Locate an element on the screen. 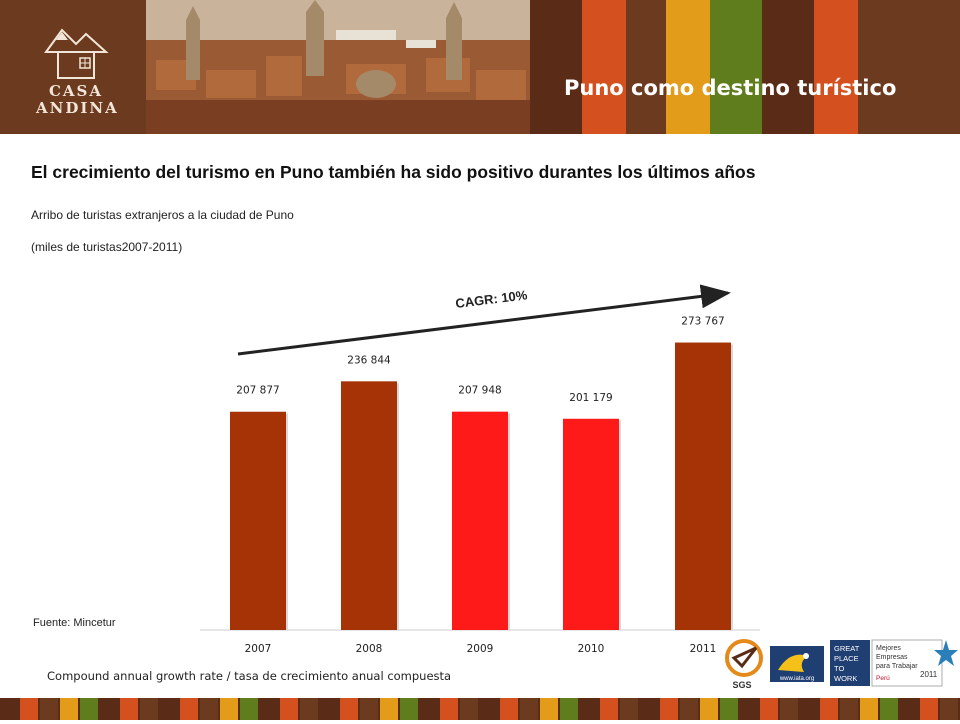  mejores-line3: para Trabajar is located at coordinates (897, 666).